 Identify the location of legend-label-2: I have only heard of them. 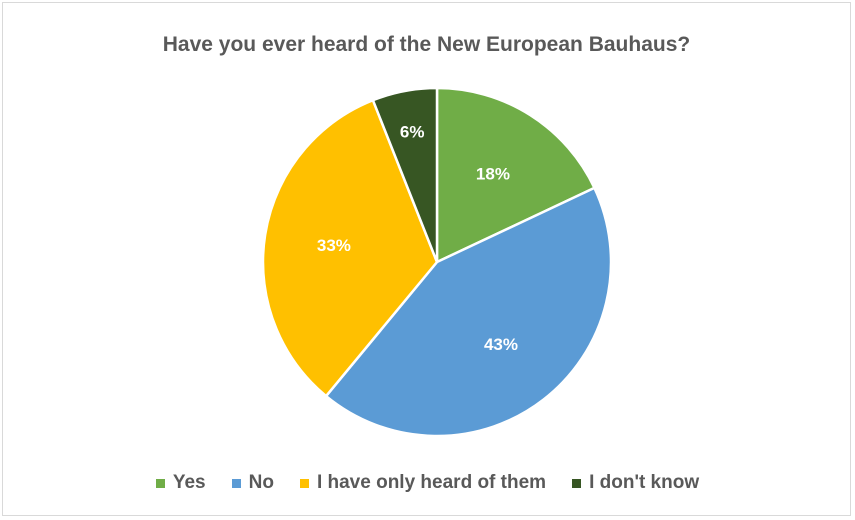
(431, 482).